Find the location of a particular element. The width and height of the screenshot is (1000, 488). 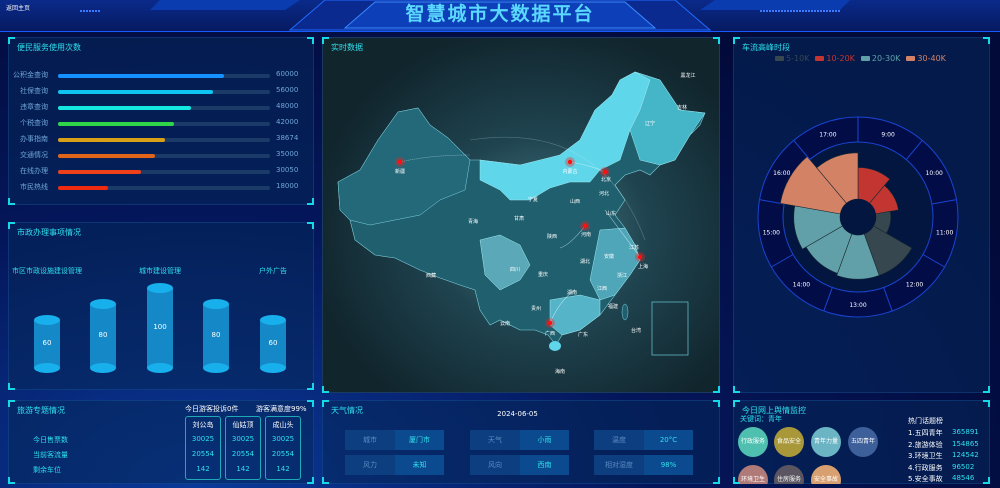

cylinder-bar: 60 is located at coordinates (47, 344).